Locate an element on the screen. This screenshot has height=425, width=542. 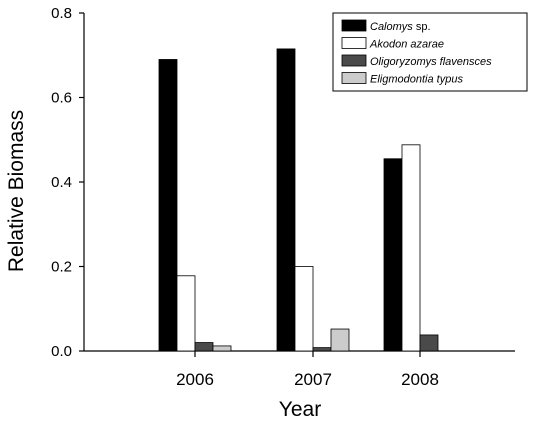
x-ticks: 2006 2007 2008 is located at coordinates (307, 370).